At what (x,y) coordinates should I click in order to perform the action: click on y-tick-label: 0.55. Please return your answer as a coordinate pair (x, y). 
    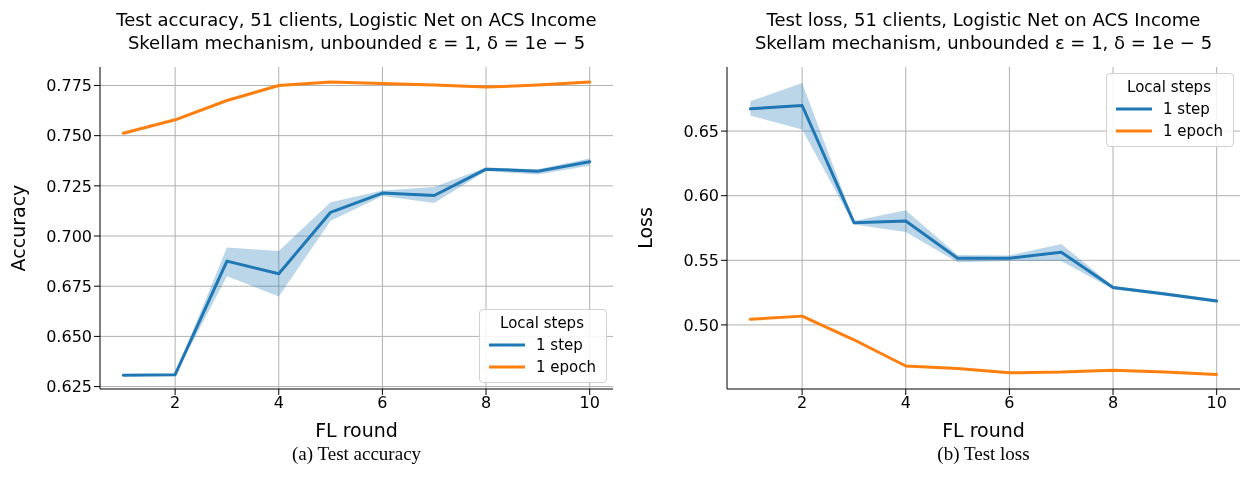
    Looking at the image, I should click on (701, 260).